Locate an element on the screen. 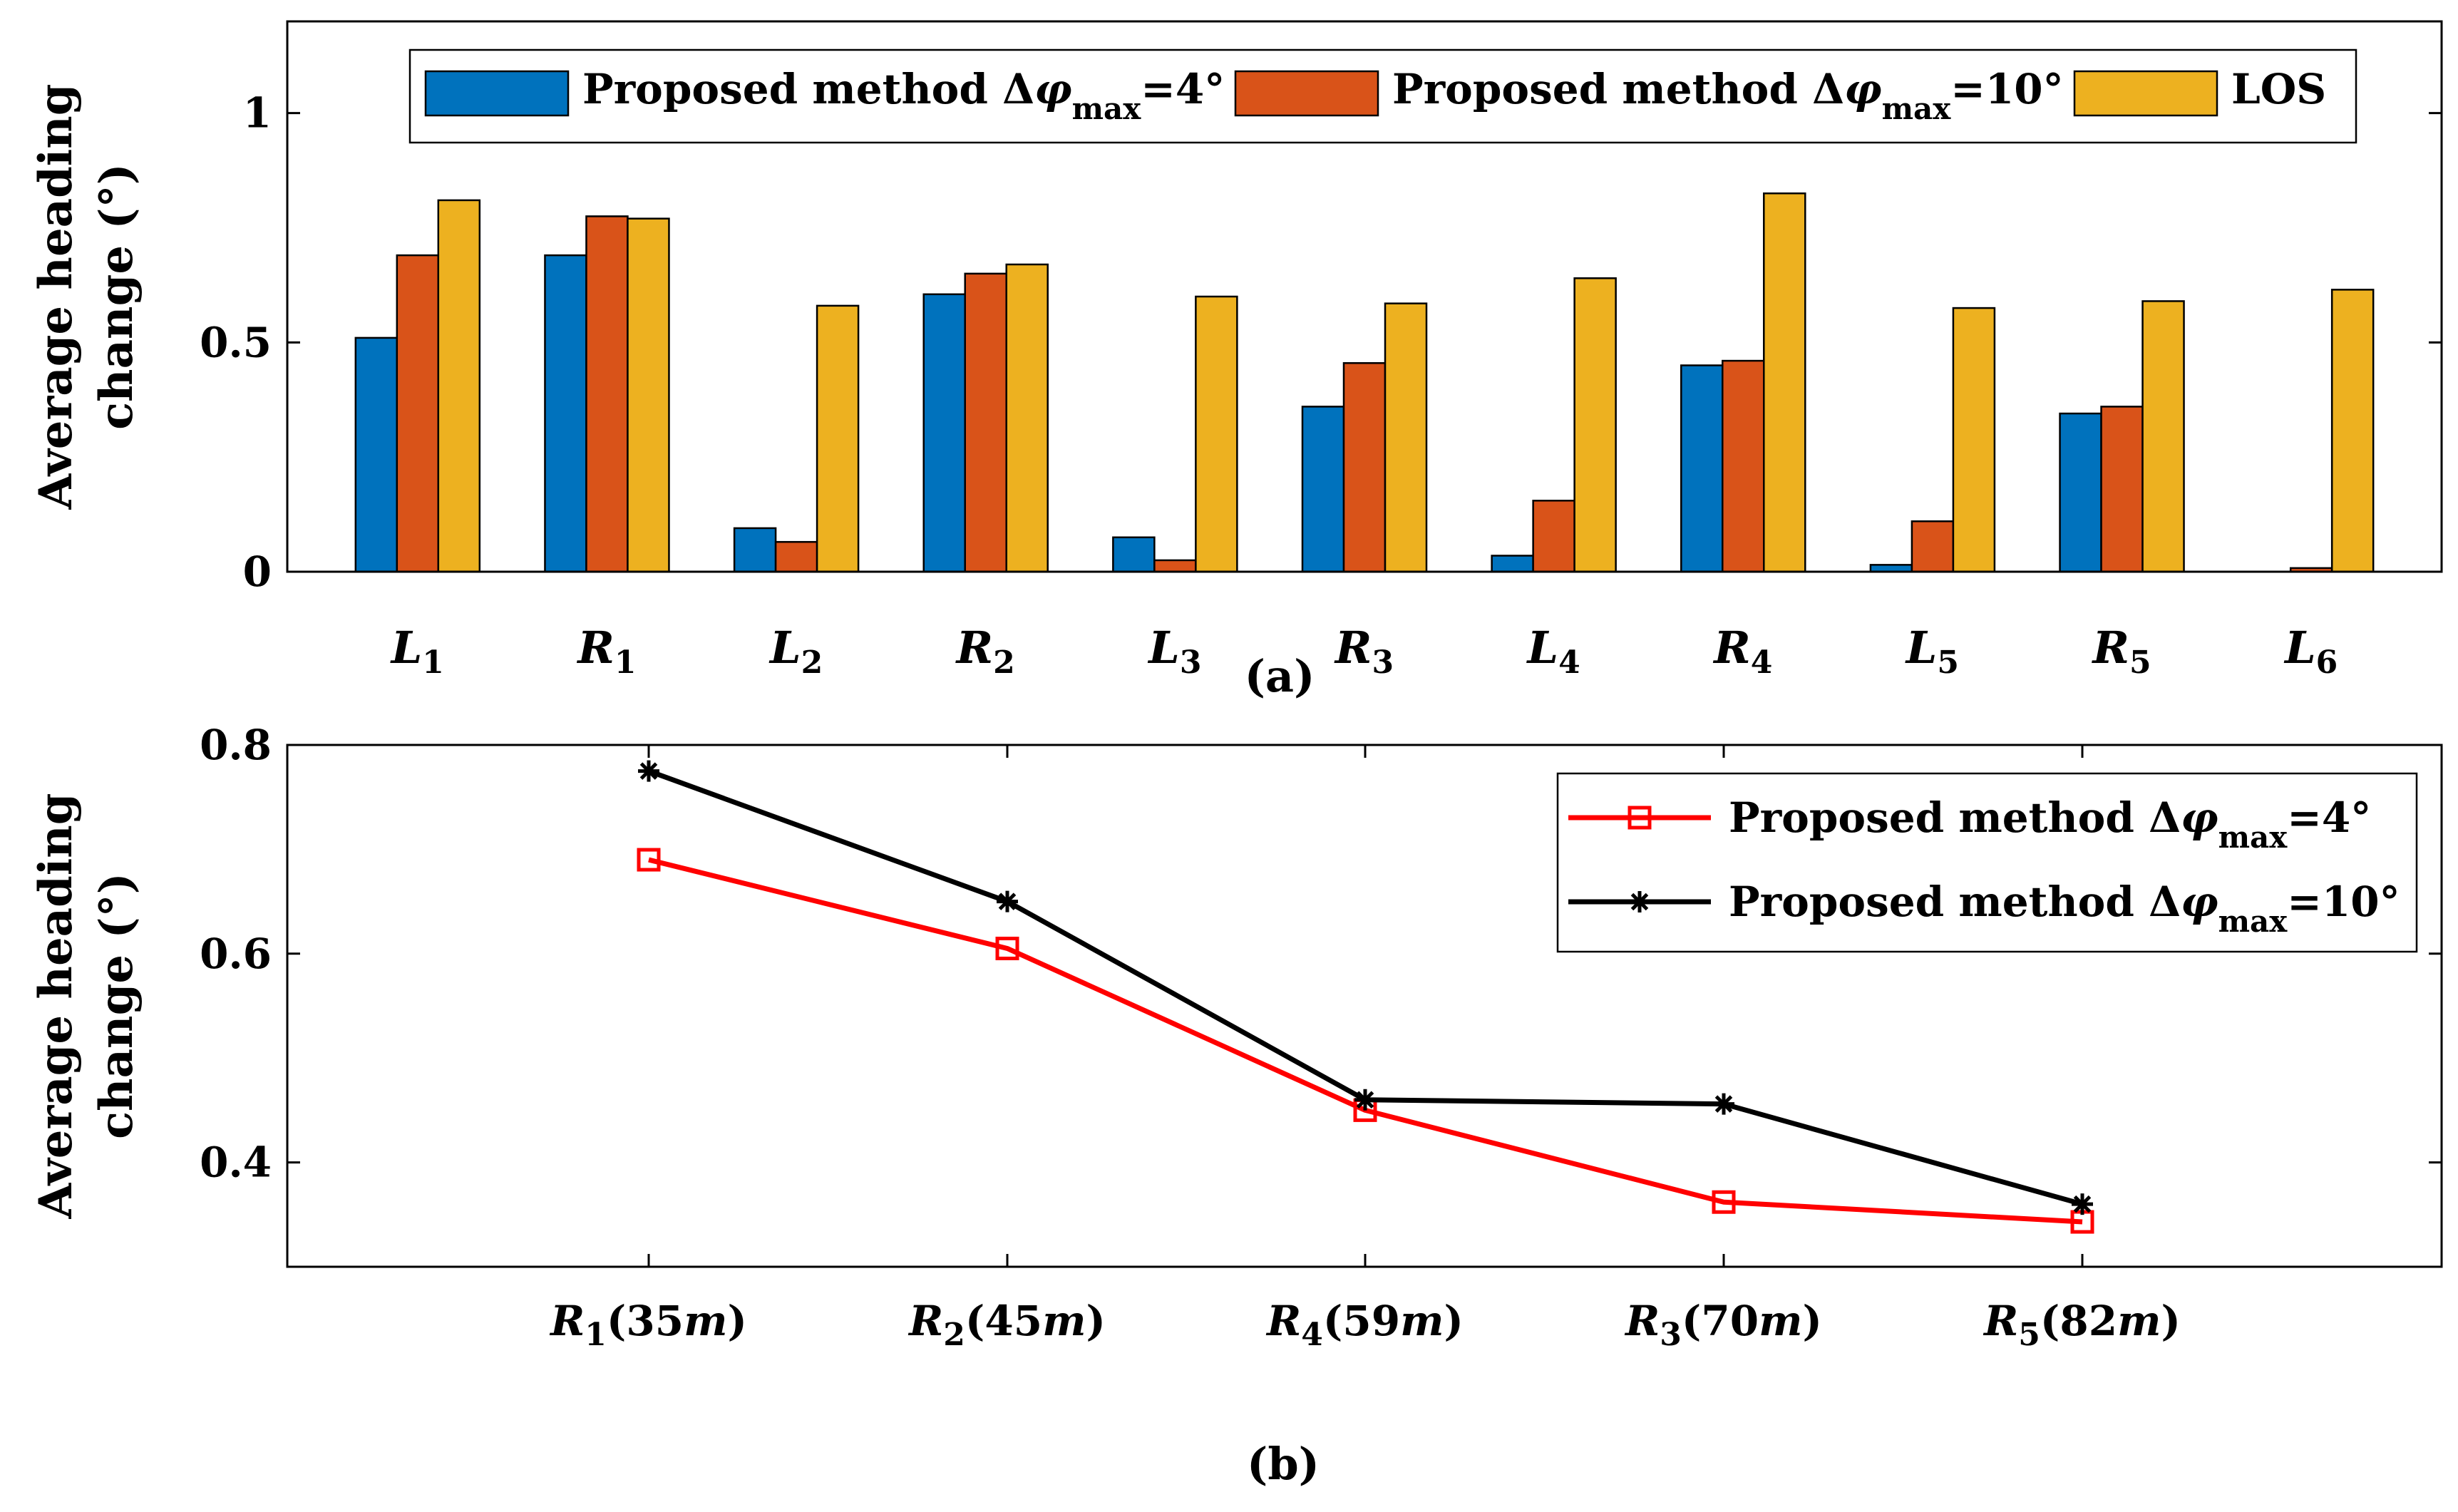  bar-1-L1 is located at coordinates (376, 454).